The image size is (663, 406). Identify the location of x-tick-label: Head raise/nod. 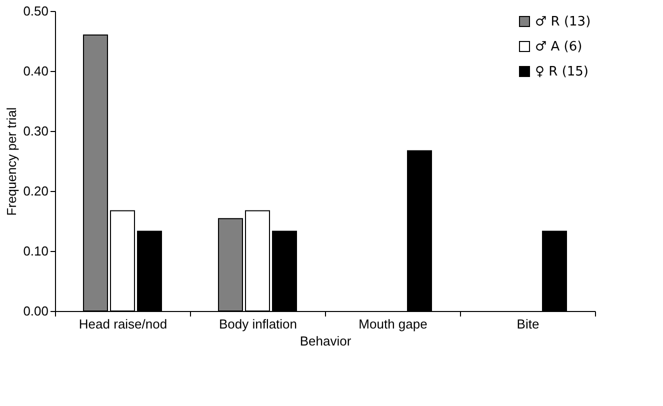
(123, 324).